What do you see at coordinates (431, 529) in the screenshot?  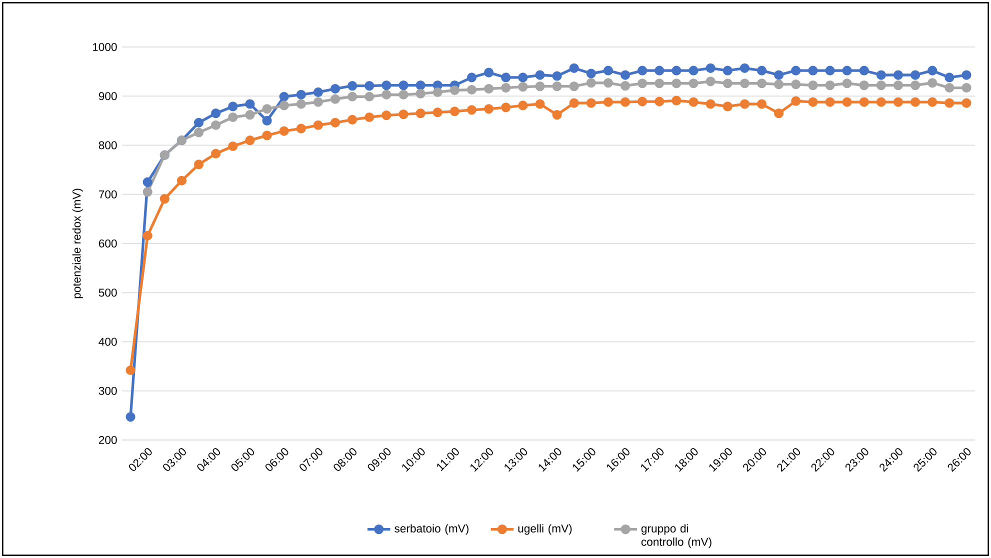 I see `legend-label: serbatoio (mV)` at bounding box center [431, 529].